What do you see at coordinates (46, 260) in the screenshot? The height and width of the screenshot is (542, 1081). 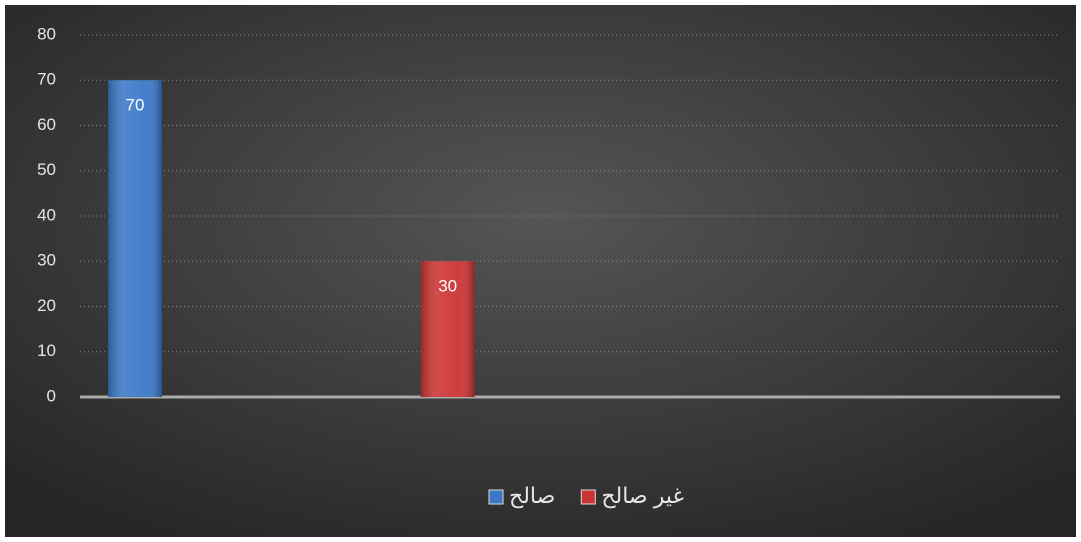 I see `y-tick-label: 30` at bounding box center [46, 260].